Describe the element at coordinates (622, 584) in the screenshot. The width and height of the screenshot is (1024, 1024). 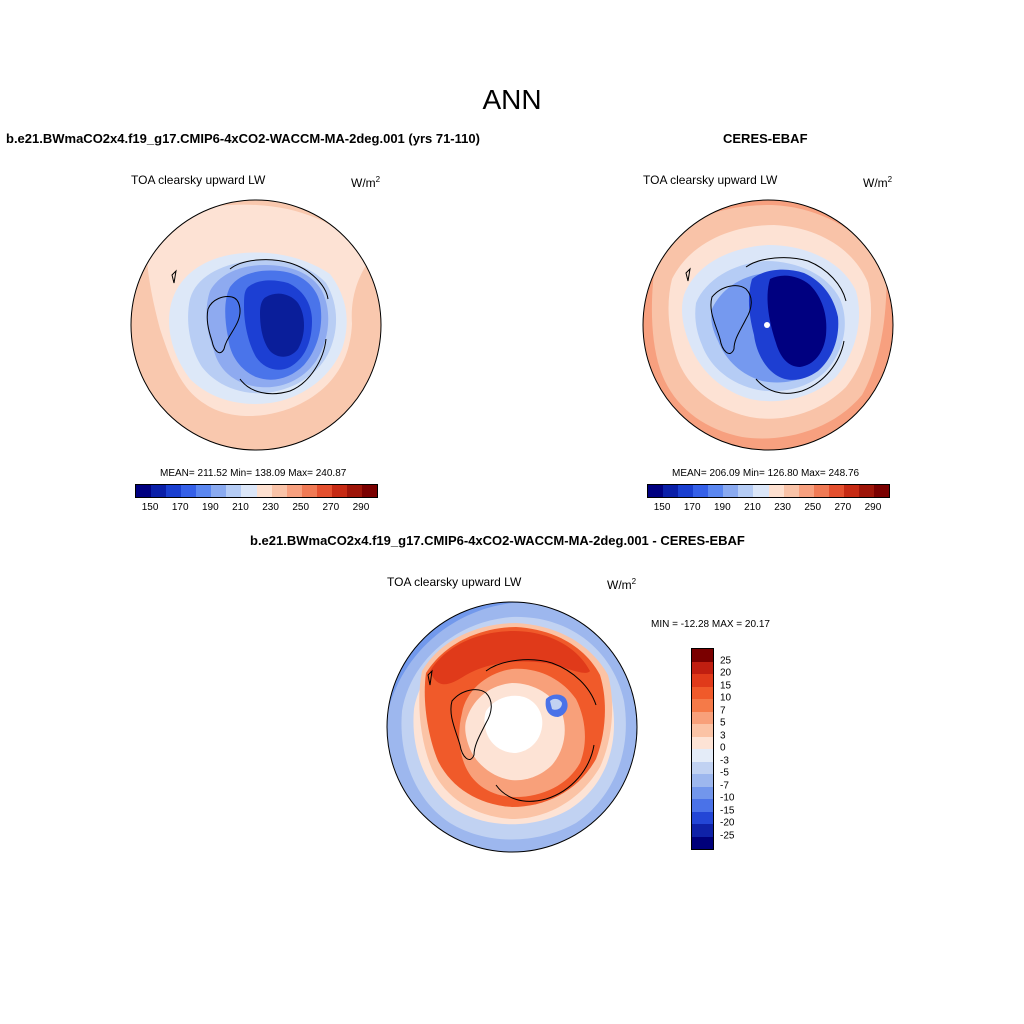
I see `diff-units-label: W/m2` at that location.